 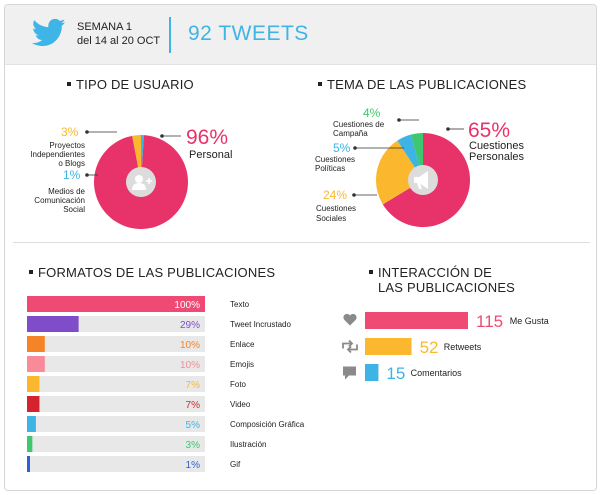 What do you see at coordinates (238, 384) in the screenshot?
I see `format-bar-label: Foto` at bounding box center [238, 384].